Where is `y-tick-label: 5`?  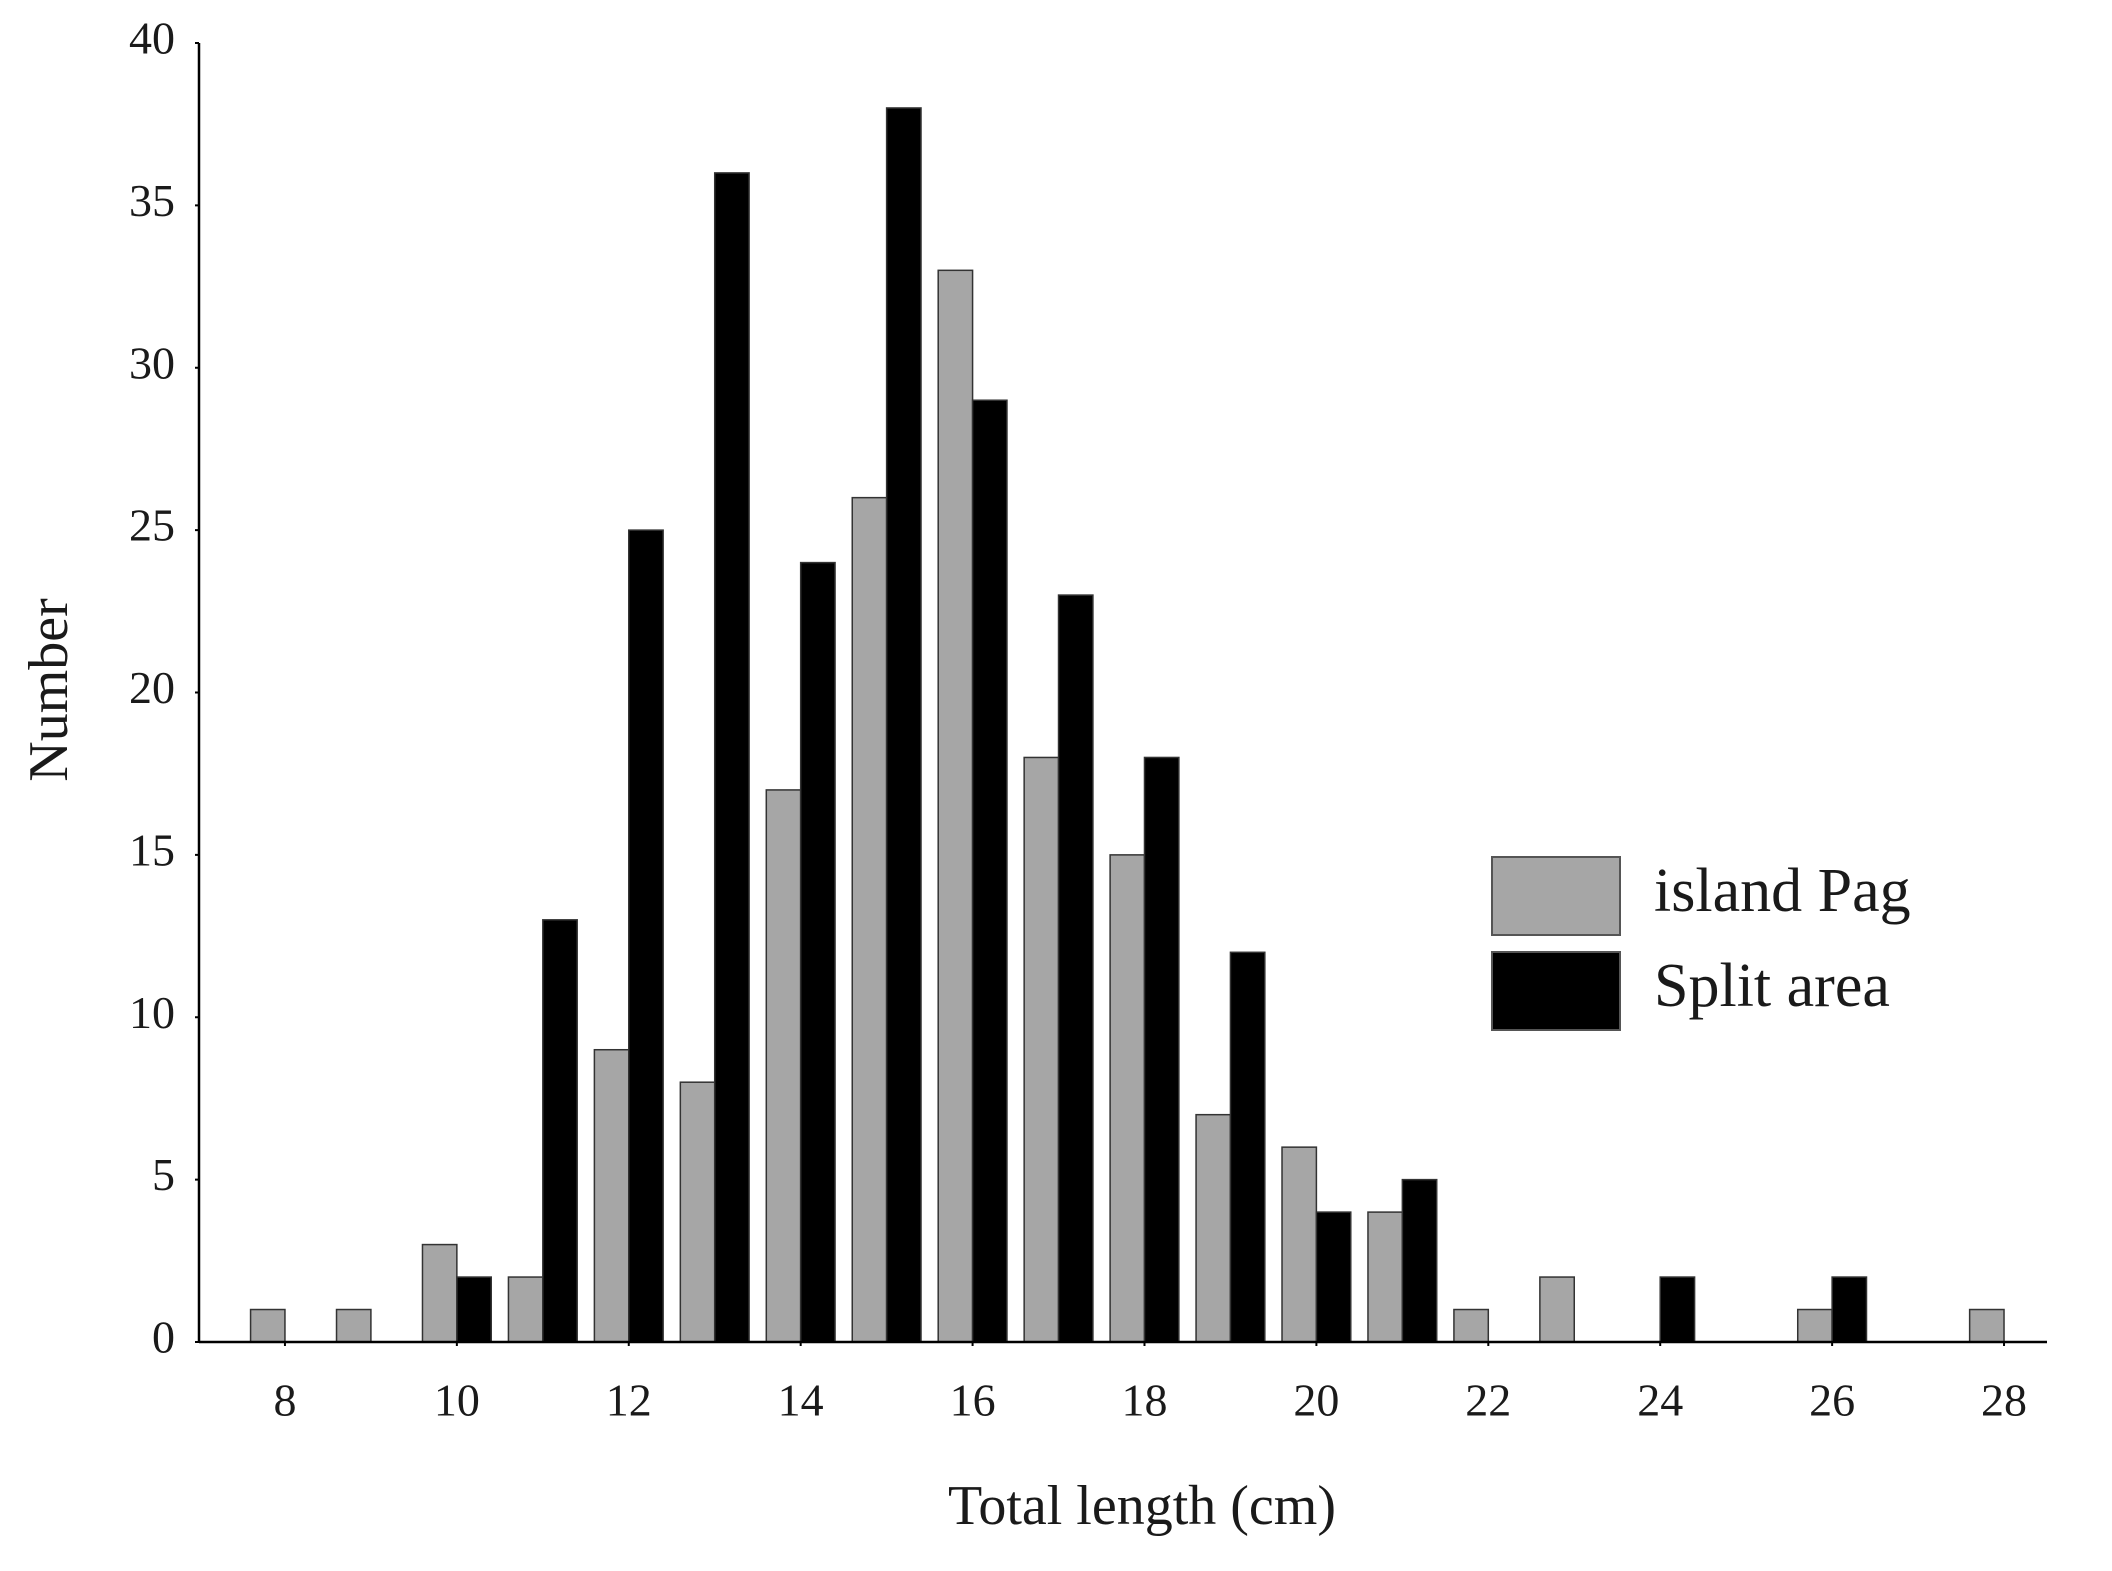
y-tick-label: 5 is located at coordinates (163, 1174).